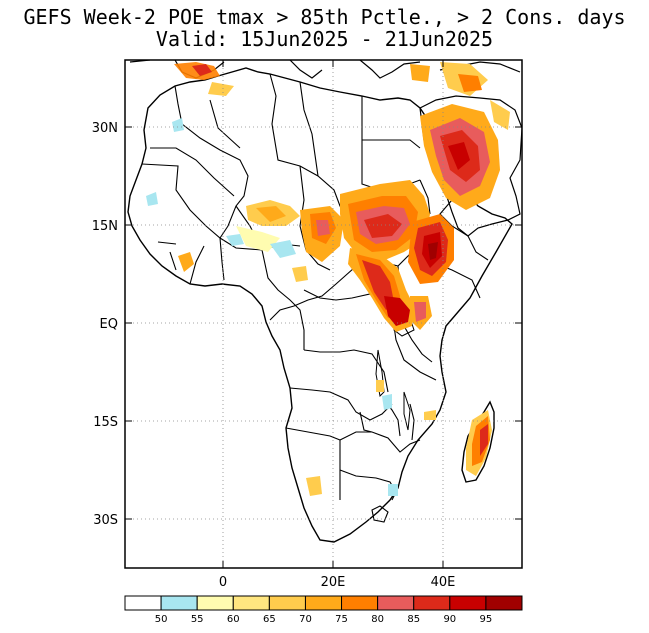 The height and width of the screenshot is (633, 649). Describe the element at coordinates (223, 582) in the screenshot. I see `lon-label-0: 0` at that location.